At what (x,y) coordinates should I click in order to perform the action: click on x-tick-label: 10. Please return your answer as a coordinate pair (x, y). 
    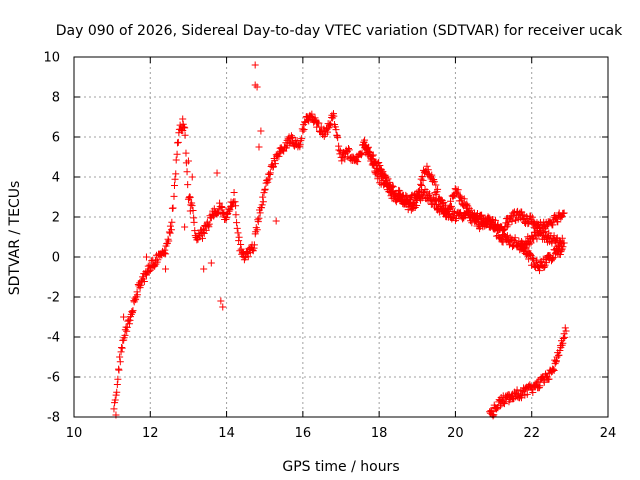
    Looking at the image, I should click on (74, 433).